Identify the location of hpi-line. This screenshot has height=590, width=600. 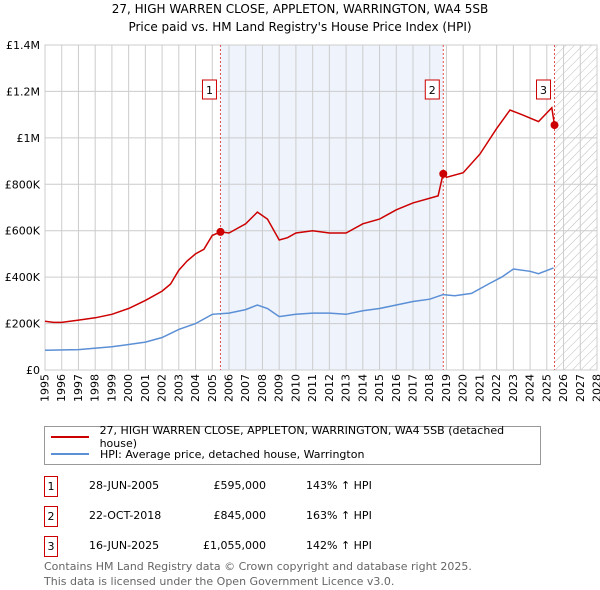
(299, 309).